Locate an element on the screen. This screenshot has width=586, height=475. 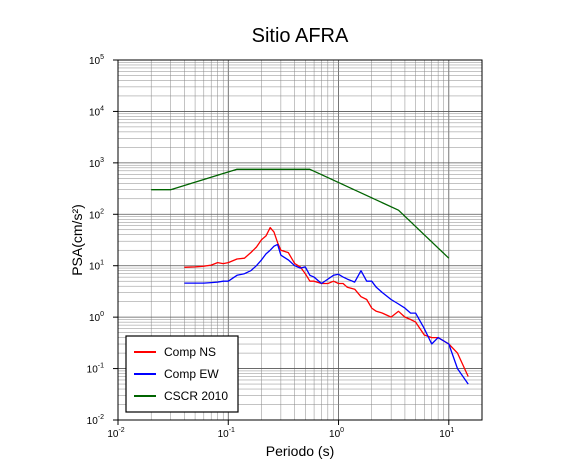
legend-label: Comp EW is located at coordinates (191, 374).